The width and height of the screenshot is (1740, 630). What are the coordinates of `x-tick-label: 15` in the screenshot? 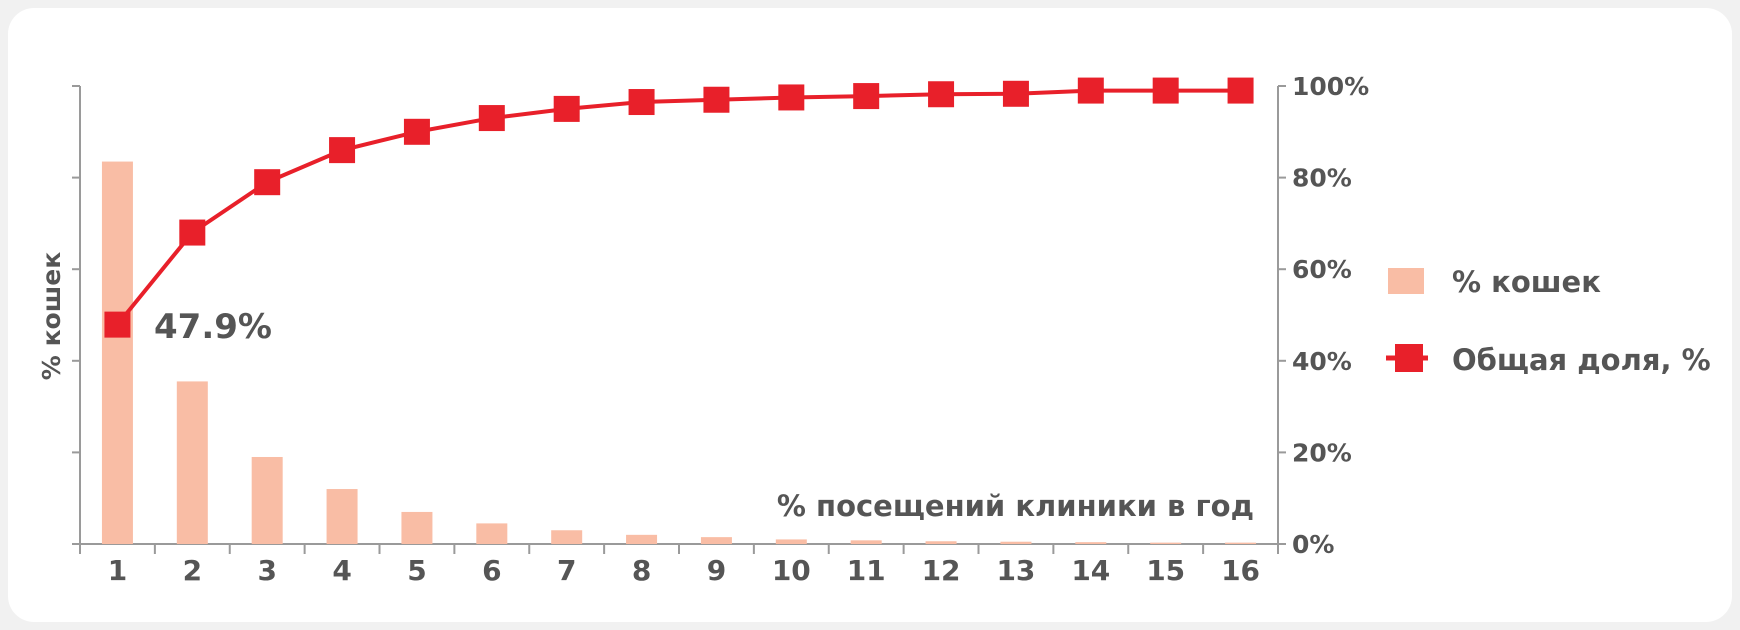 It's located at (1165, 570).